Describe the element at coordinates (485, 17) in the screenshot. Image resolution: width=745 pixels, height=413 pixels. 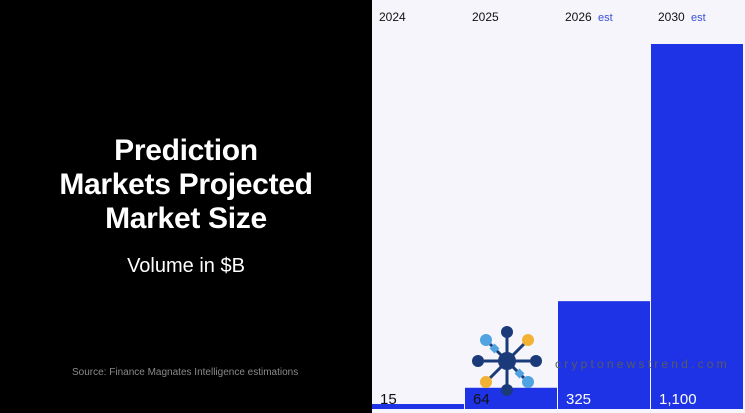
I see `category-label-2025: 2025` at that location.